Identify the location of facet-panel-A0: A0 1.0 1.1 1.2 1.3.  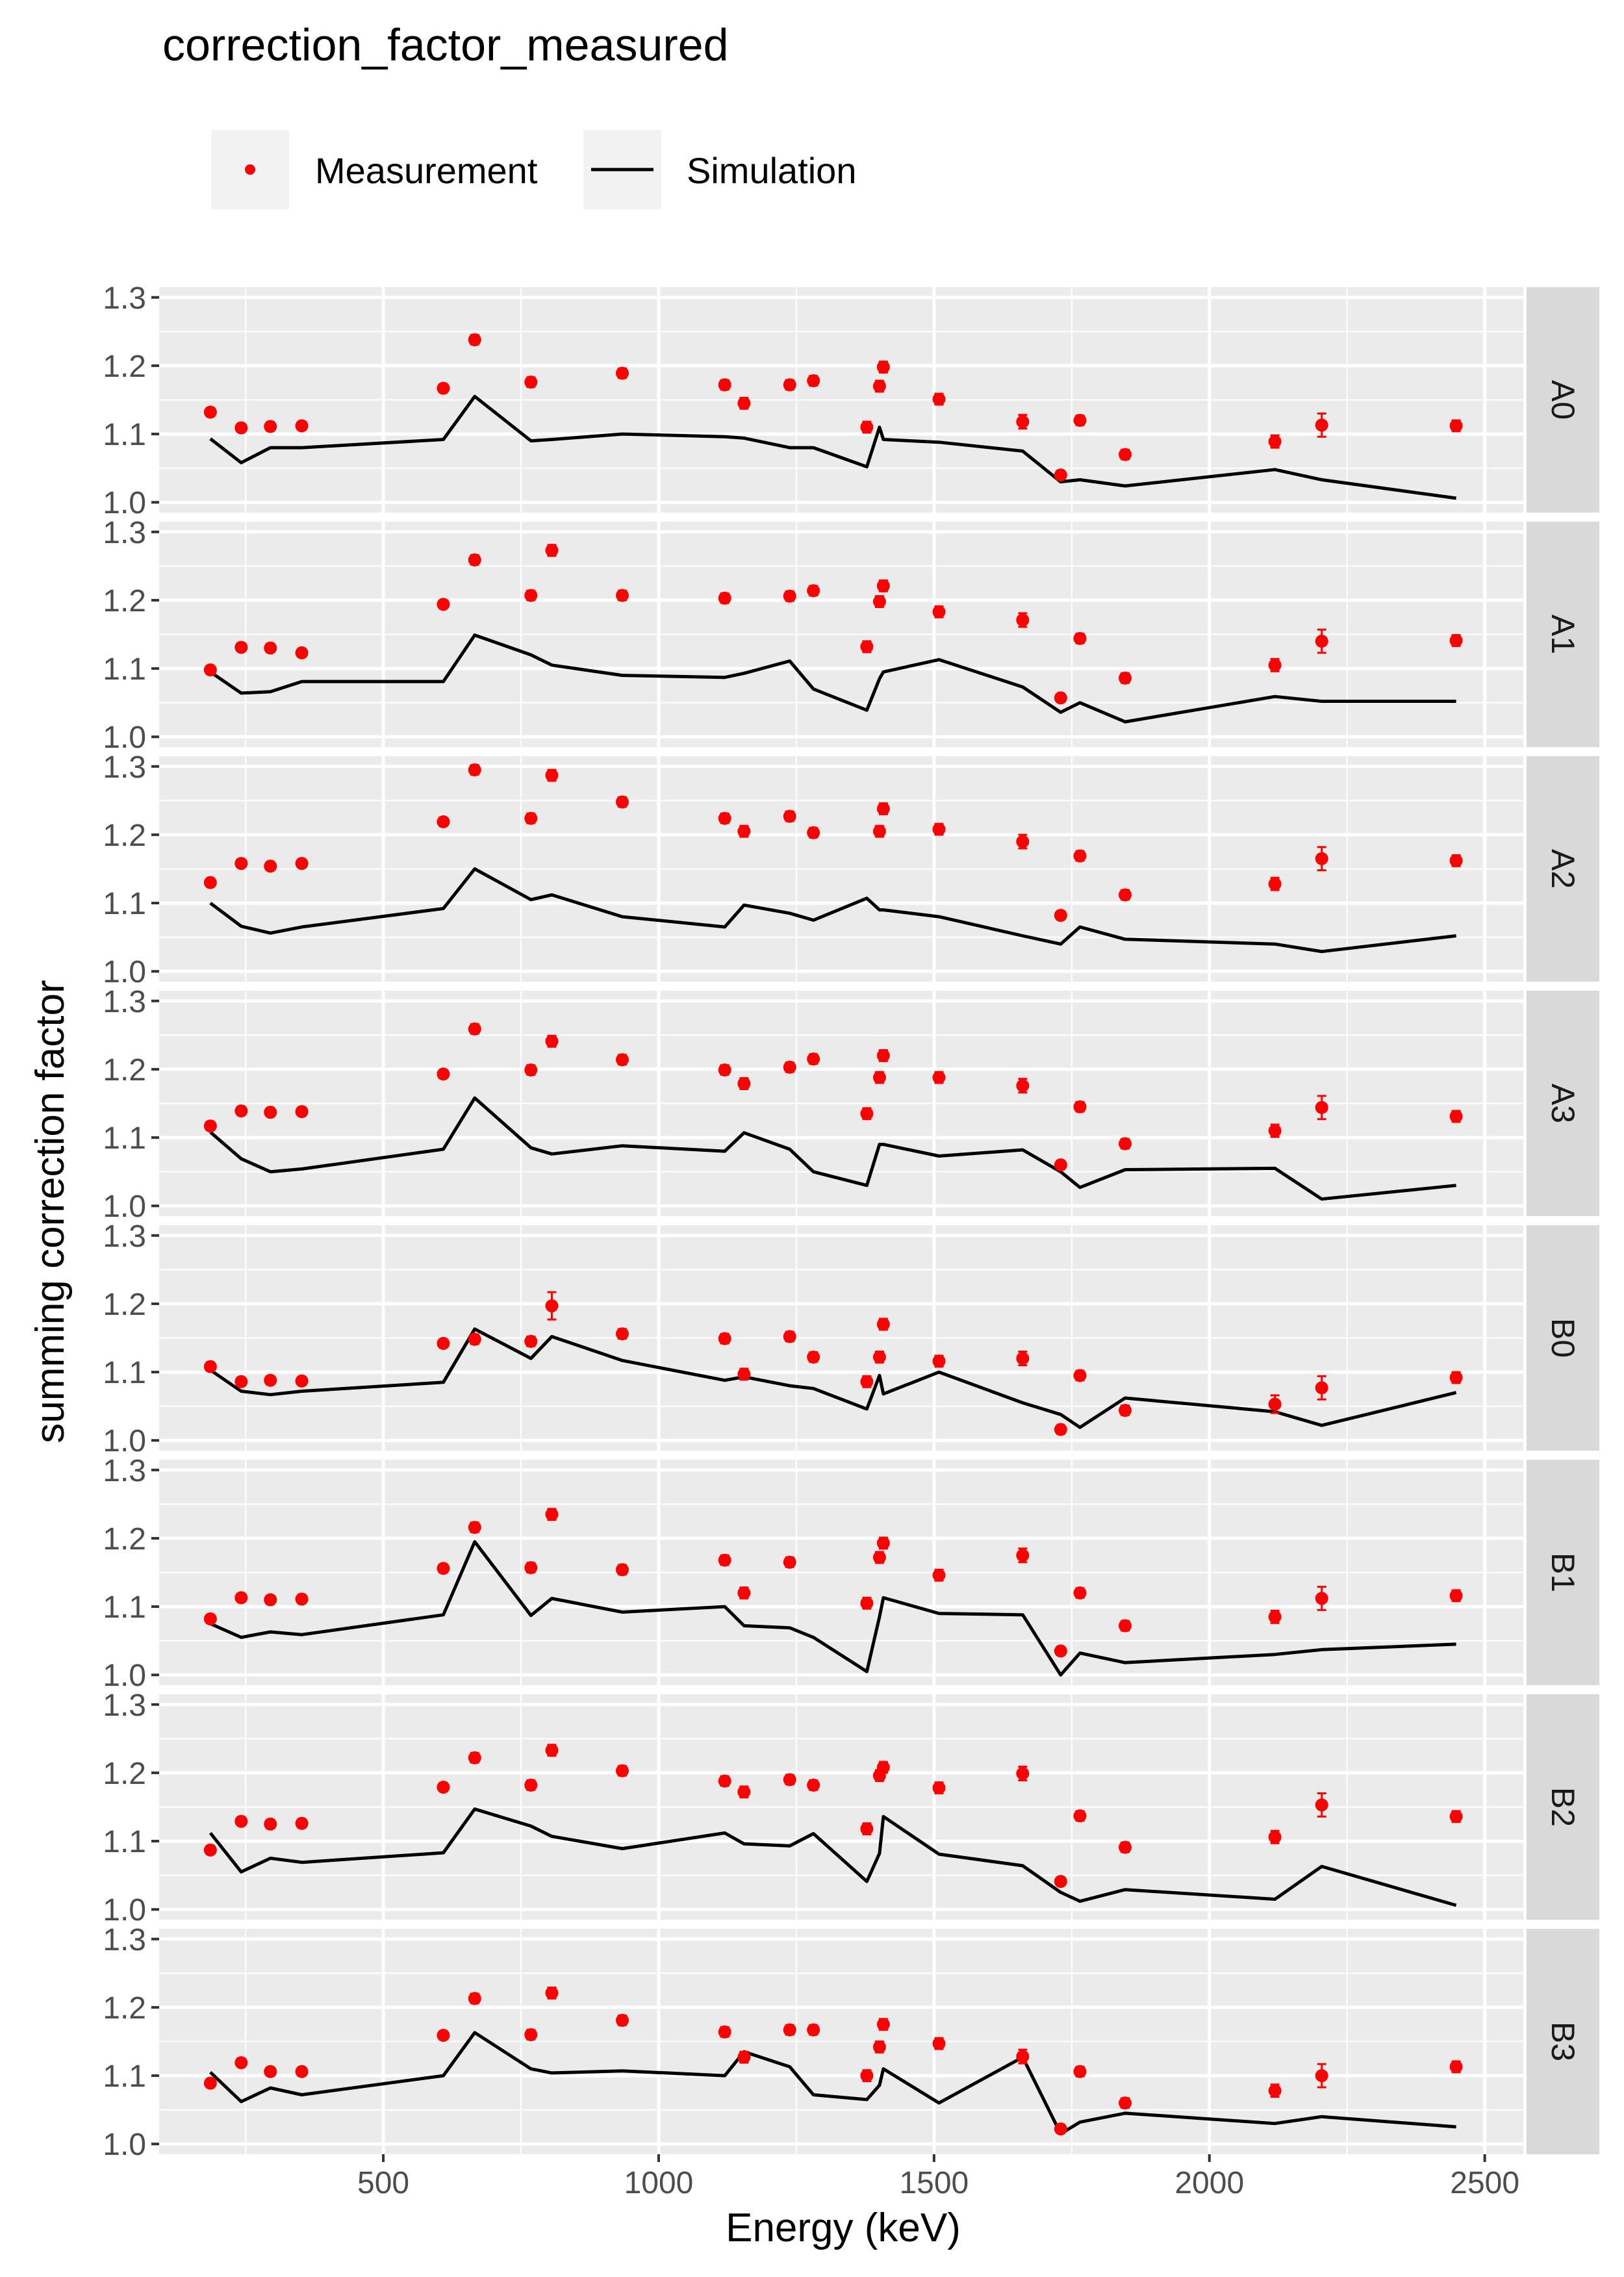
(851, 401).